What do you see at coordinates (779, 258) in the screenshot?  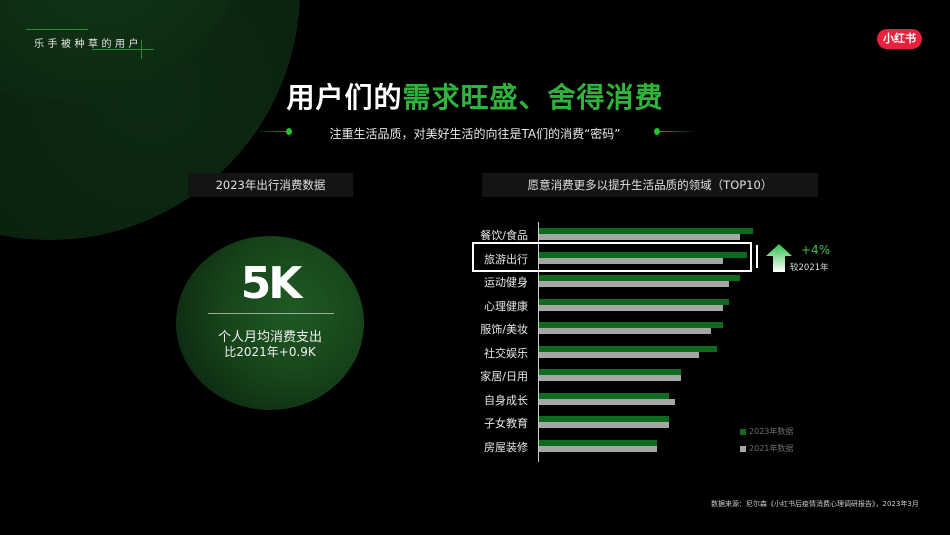 I see `up-arrow-icon` at bounding box center [779, 258].